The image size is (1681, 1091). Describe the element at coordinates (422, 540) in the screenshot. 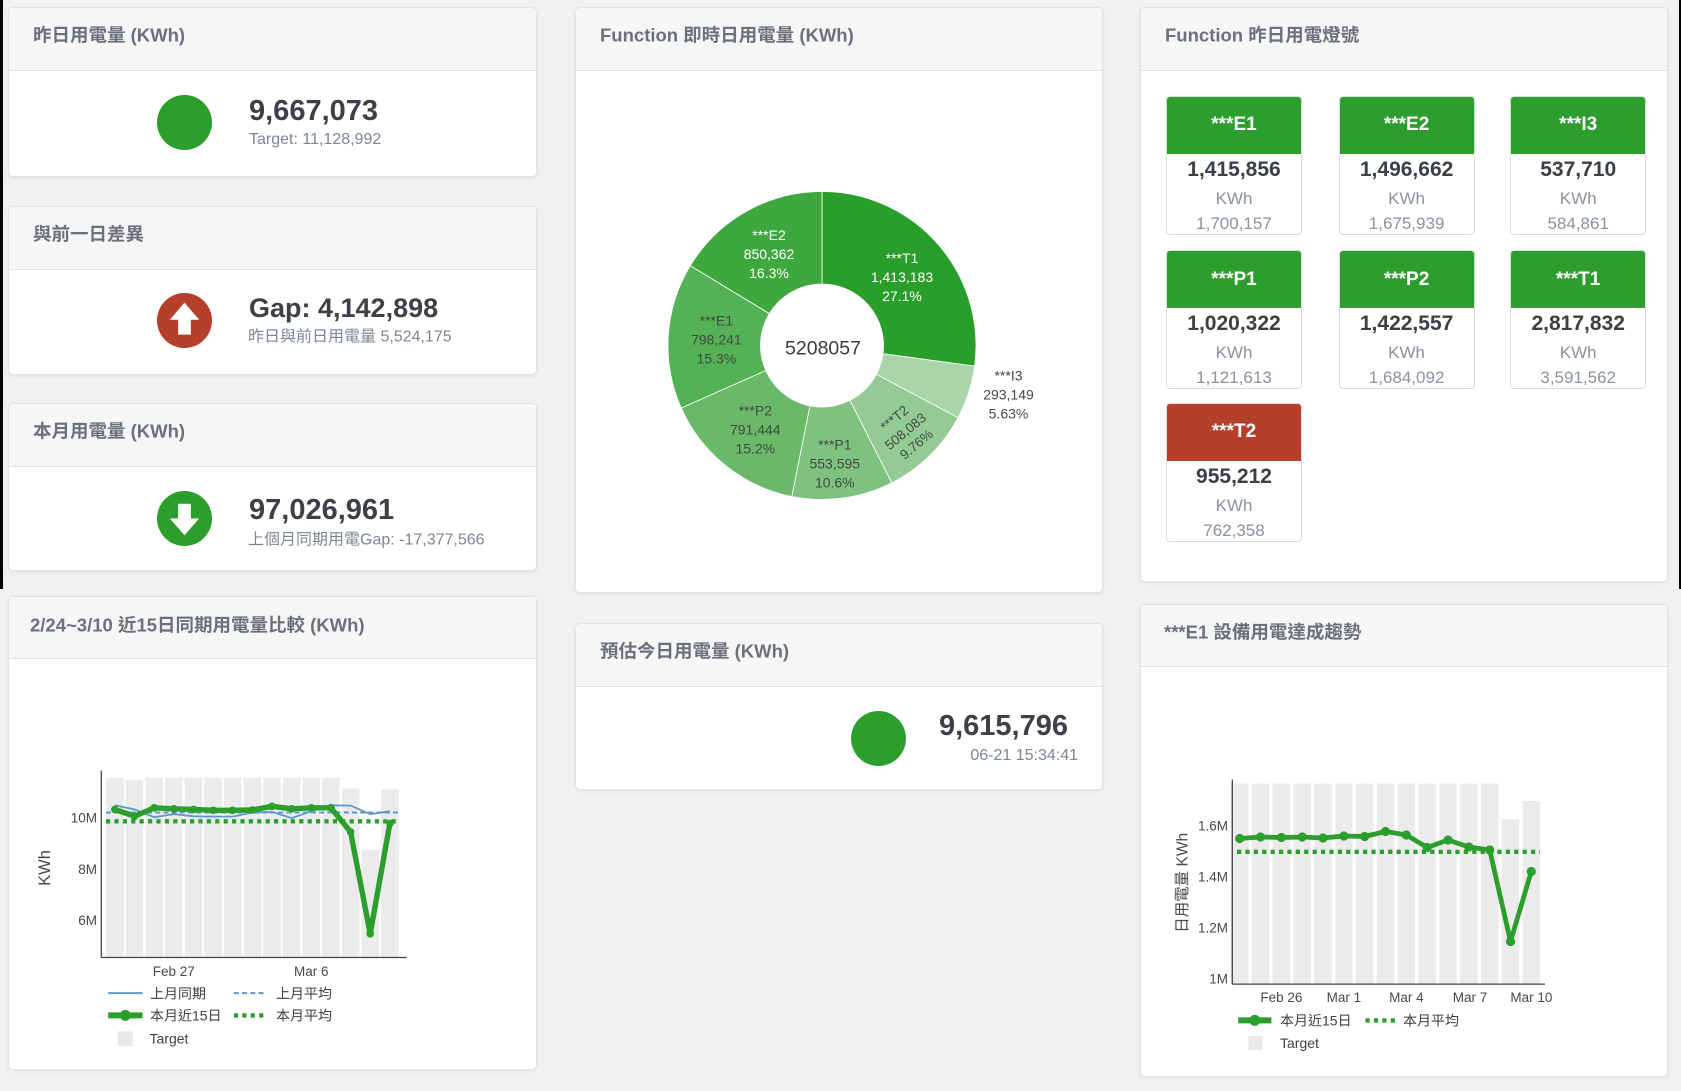

I see `svg-text: Gap: -17,377,566` at that location.